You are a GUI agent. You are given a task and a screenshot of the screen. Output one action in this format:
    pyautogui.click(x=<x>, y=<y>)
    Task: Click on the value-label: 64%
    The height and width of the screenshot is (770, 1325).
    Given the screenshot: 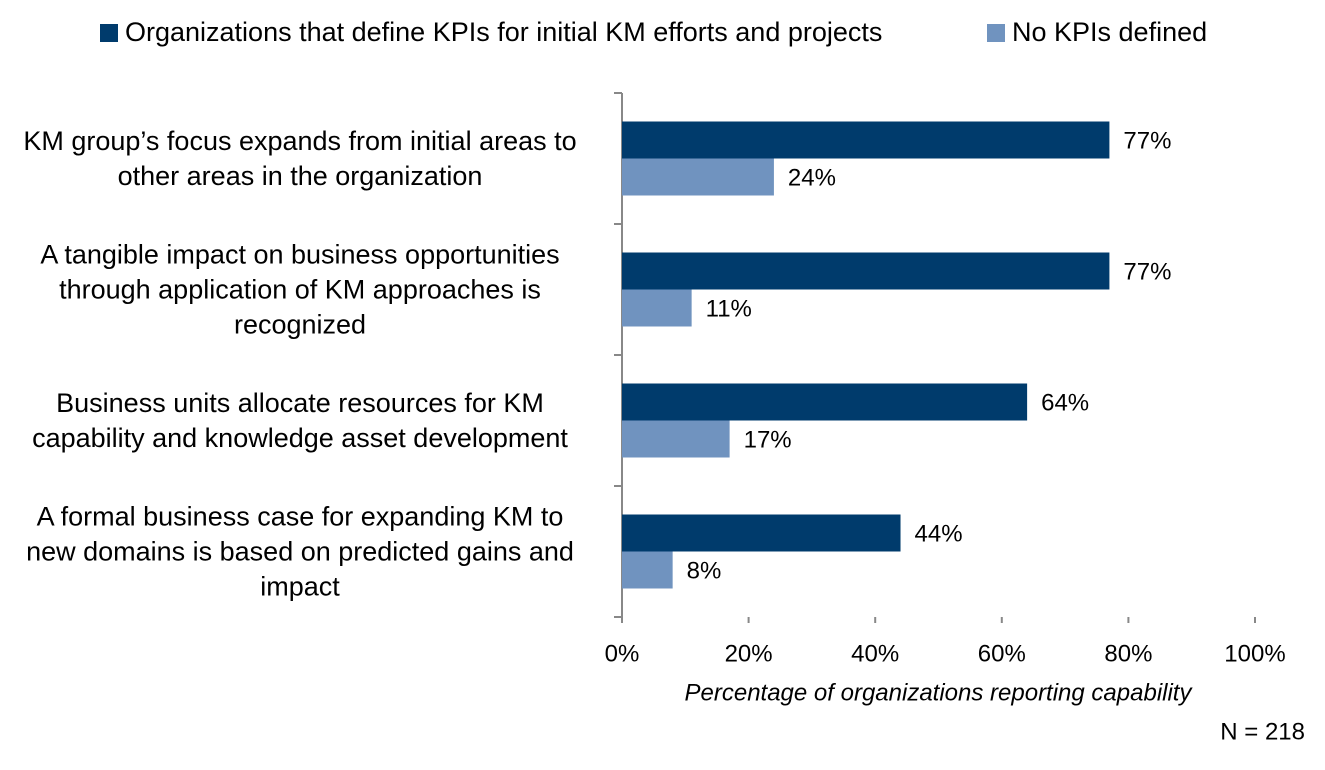 What is the action you would take?
    pyautogui.click(x=1065, y=402)
    